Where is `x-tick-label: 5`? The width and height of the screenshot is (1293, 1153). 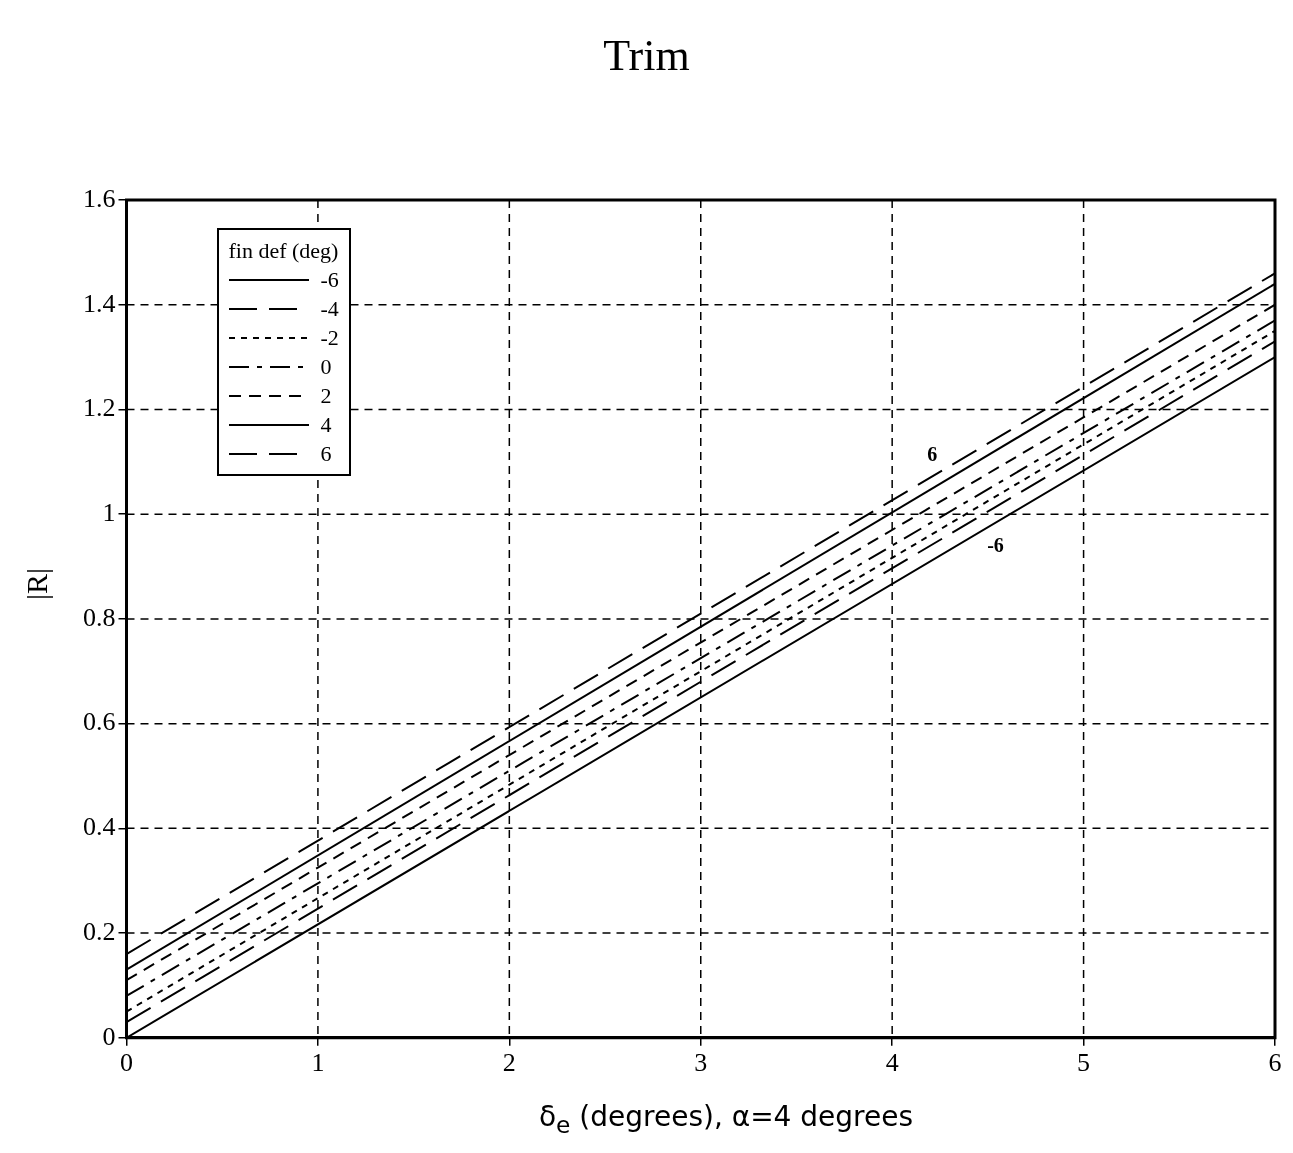
x-tick-label: 5 is located at coordinates (1084, 1063).